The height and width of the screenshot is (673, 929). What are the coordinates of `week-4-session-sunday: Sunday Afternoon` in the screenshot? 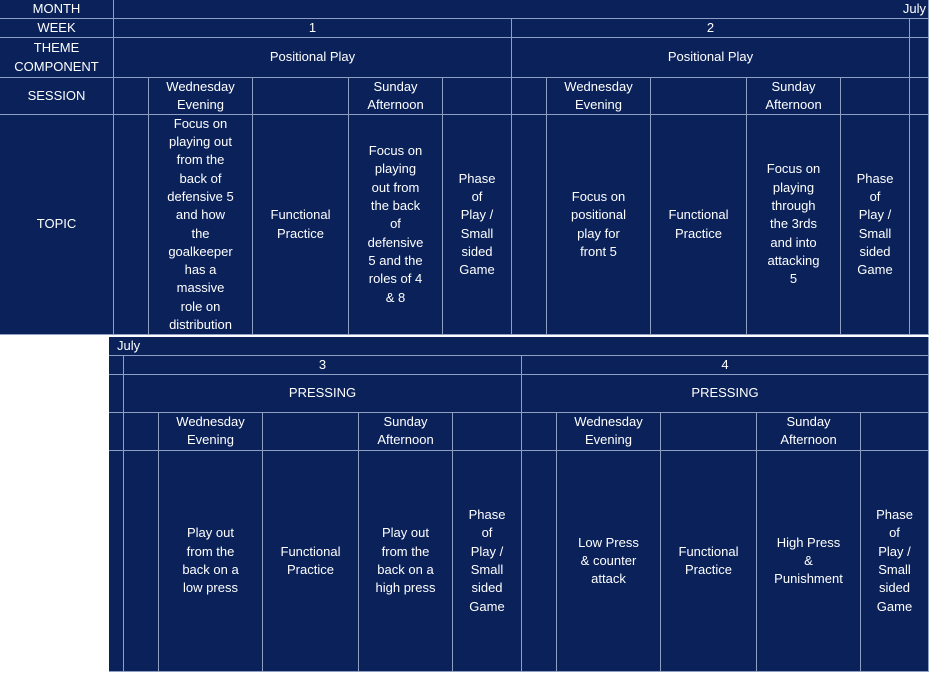 It's located at (808, 431).